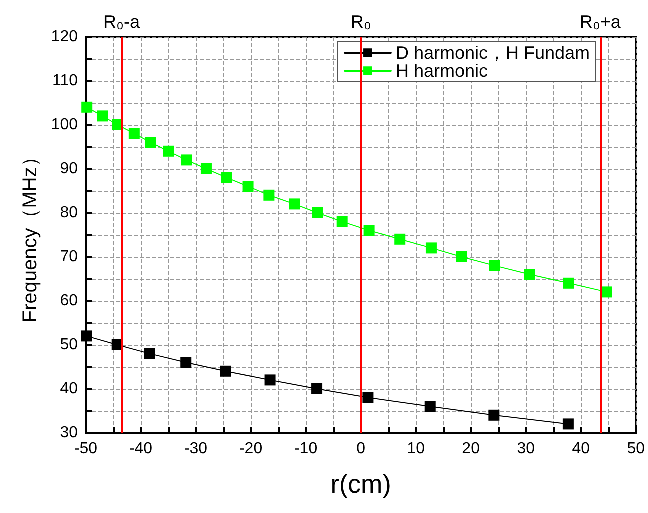 Image resolution: width=648 pixels, height=513 pixels. What do you see at coordinates (251, 449) in the screenshot?
I see `x-tick-label: -20` at bounding box center [251, 449].